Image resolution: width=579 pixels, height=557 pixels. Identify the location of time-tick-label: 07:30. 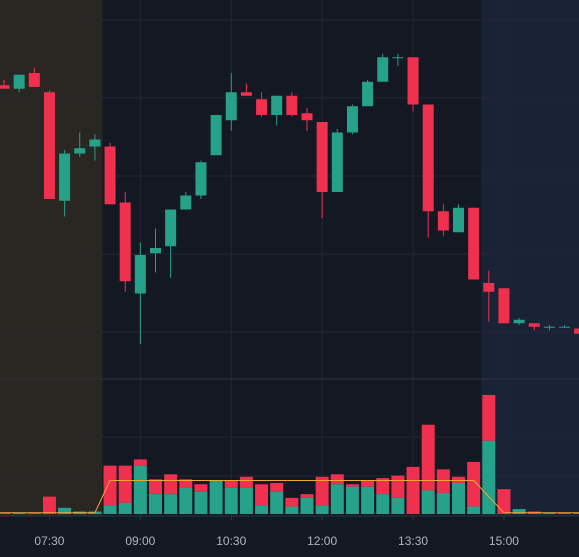
(49, 541).